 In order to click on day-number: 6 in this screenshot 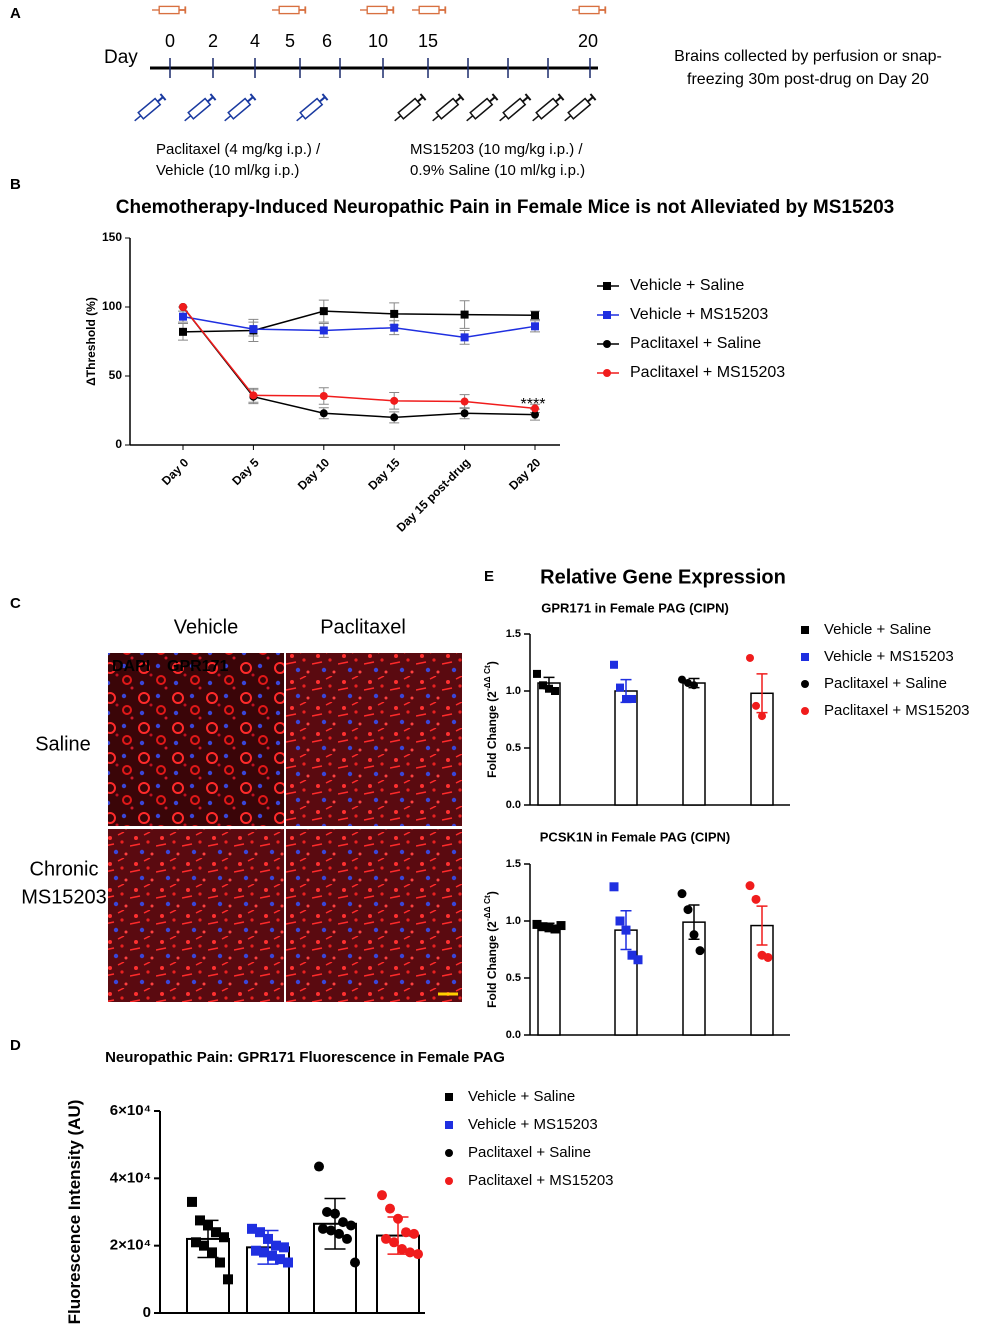, I will do `click(327, 41)`.